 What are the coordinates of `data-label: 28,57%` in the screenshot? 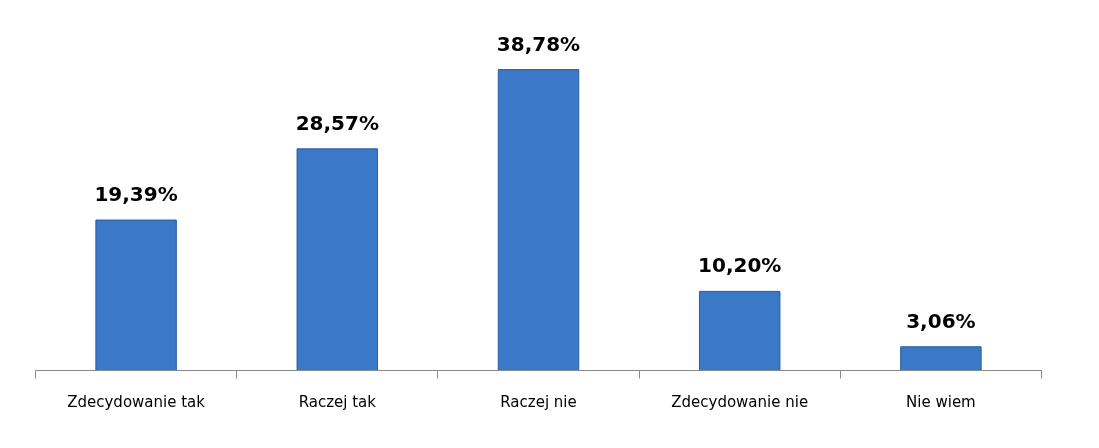 It's located at (337, 122).